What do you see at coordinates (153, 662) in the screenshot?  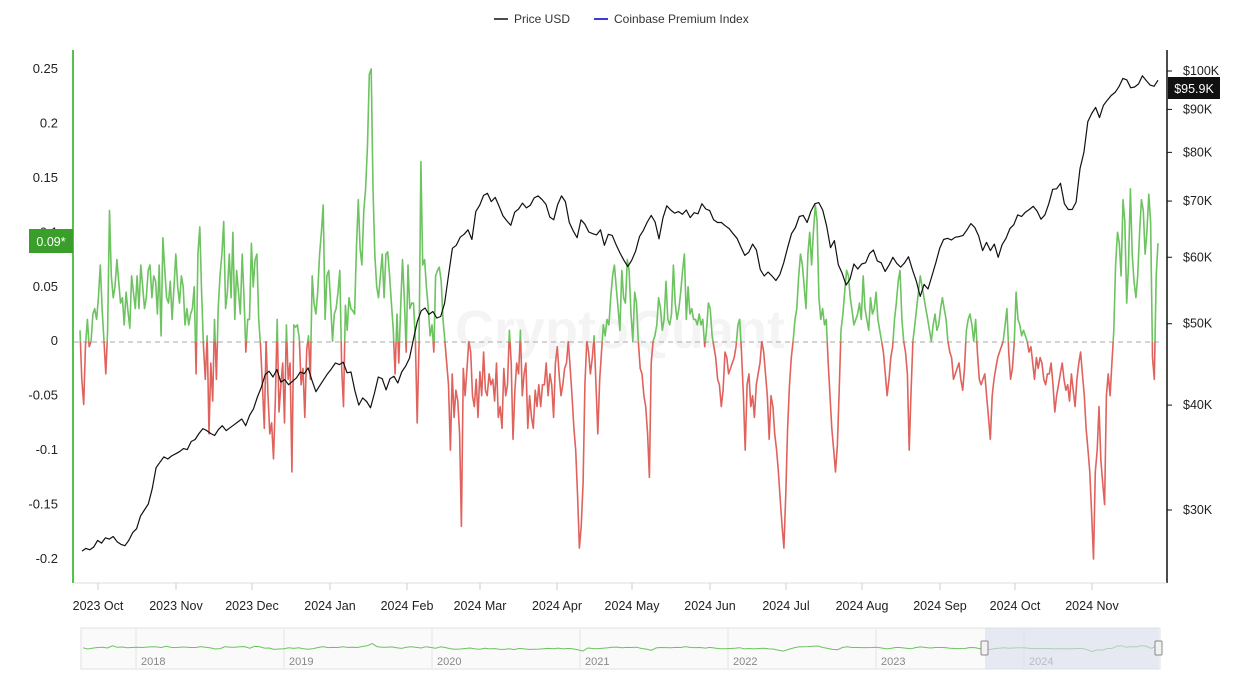 I see `navigator-year-label: 2018` at bounding box center [153, 662].